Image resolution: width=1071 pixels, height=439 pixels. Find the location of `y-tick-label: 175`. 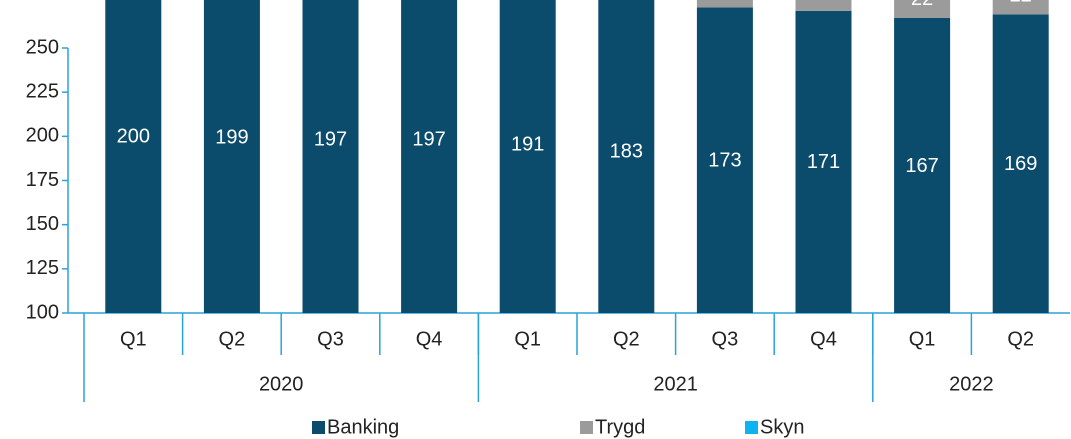

y-tick-label: 175 is located at coordinates (42, 180).